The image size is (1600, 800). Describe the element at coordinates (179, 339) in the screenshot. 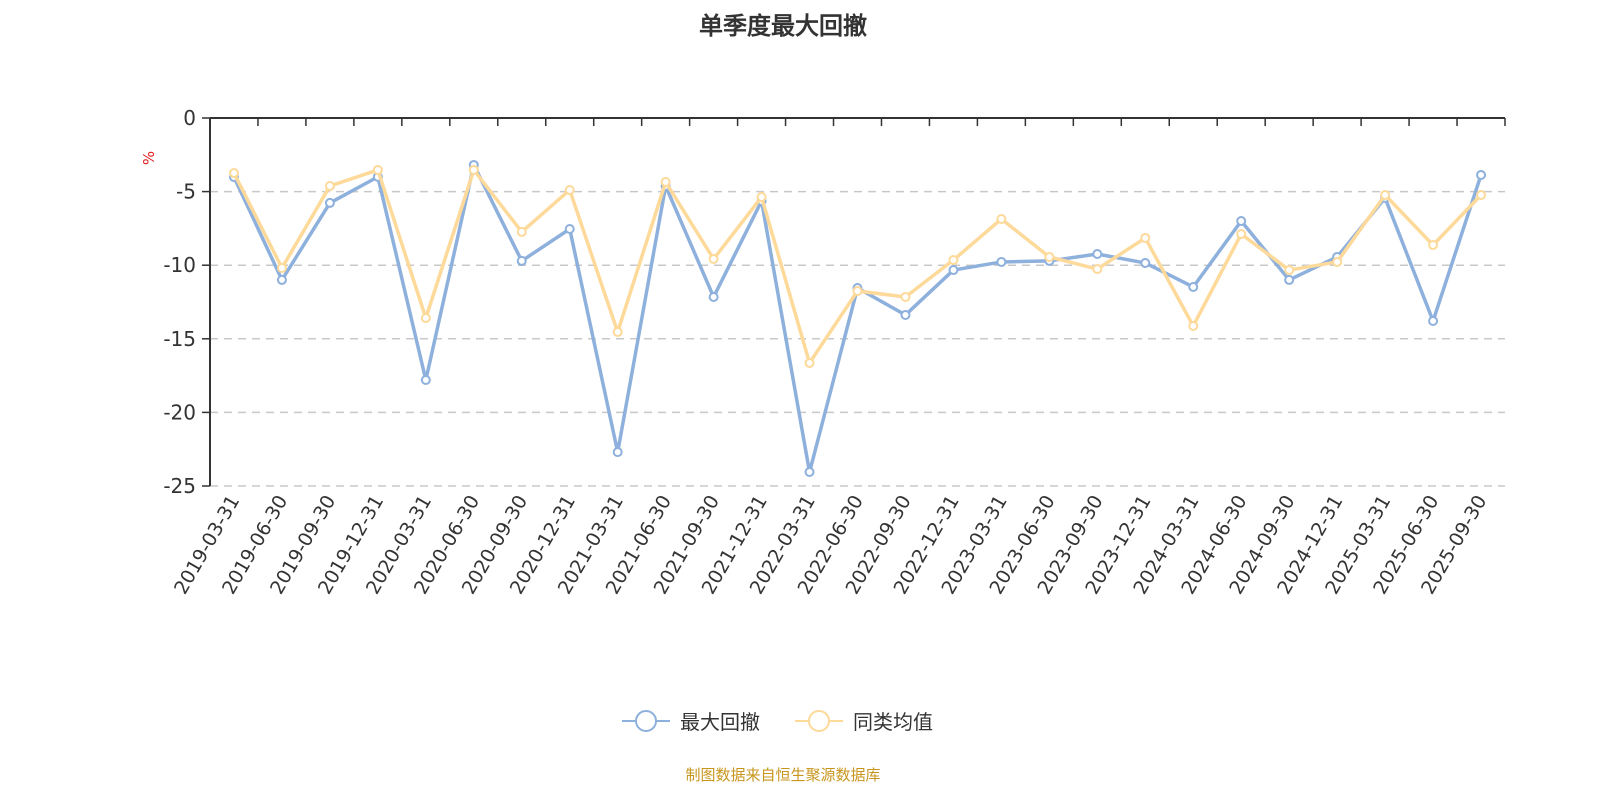

I see `y-tick-label: -15` at that location.